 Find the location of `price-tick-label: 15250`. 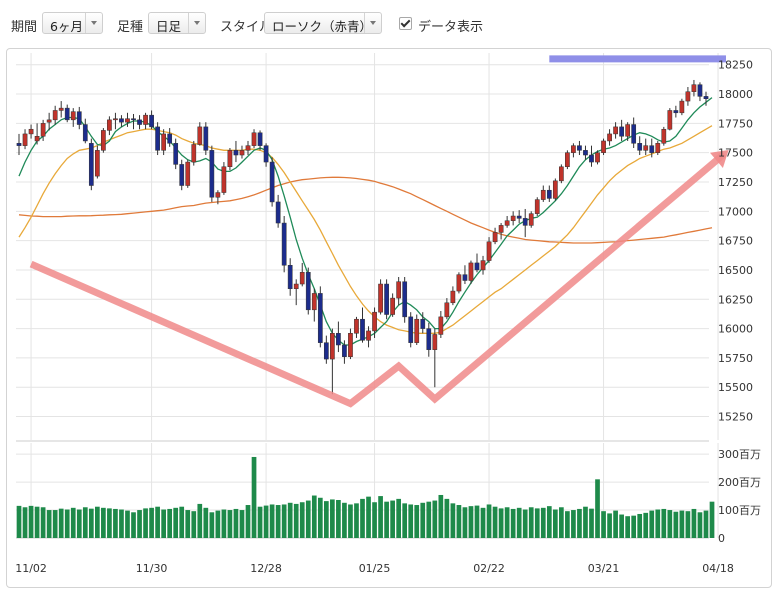

price-tick-label: 15250 is located at coordinates (735, 417).